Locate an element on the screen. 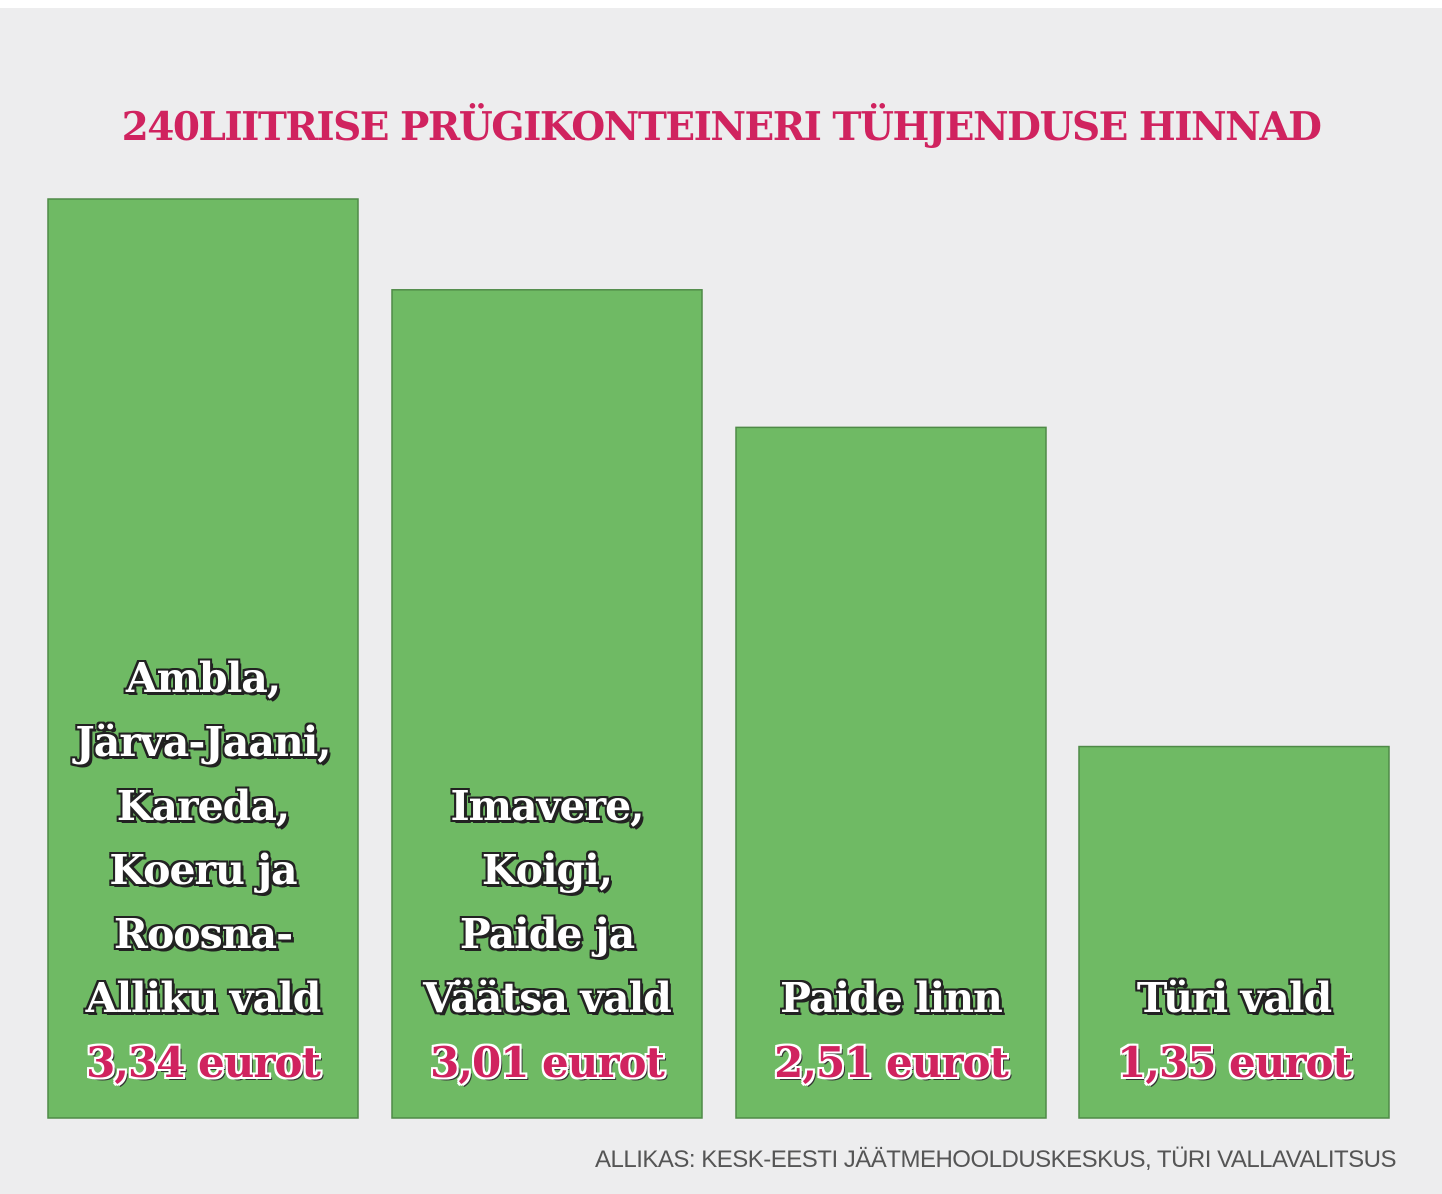 The image size is (1442, 1194). bar-value-label: 1,35 eurot is located at coordinates (1234, 1062).